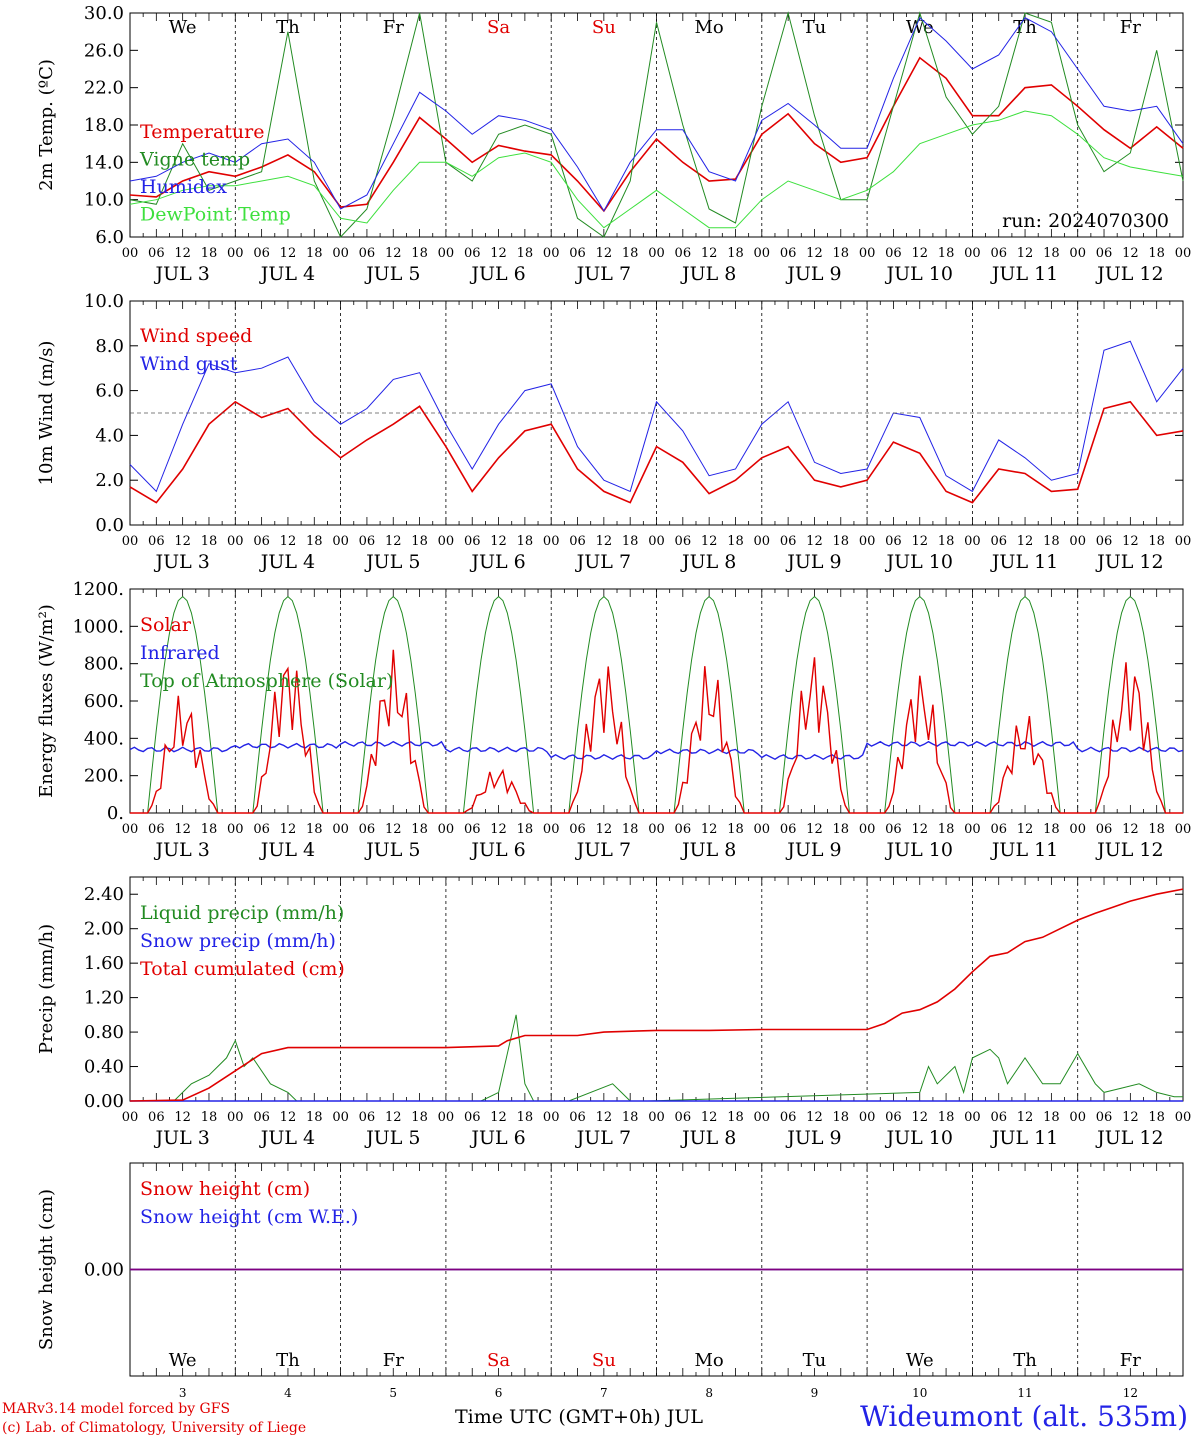  Describe the element at coordinates (815, 1393) in the screenshot. I see `day-number: 9` at that location.